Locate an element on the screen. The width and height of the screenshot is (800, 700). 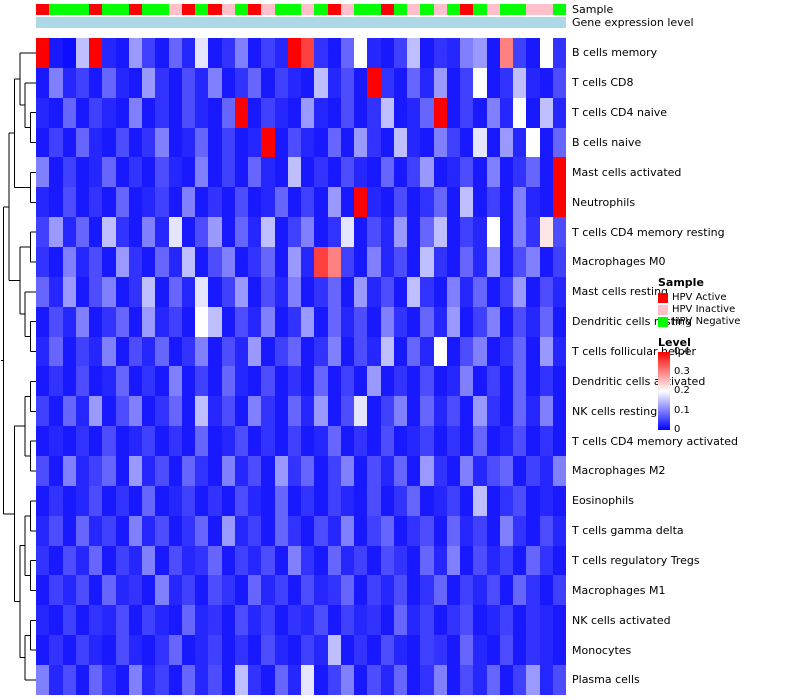
legend-tick-label: 0.2 is located at coordinates (682, 390).